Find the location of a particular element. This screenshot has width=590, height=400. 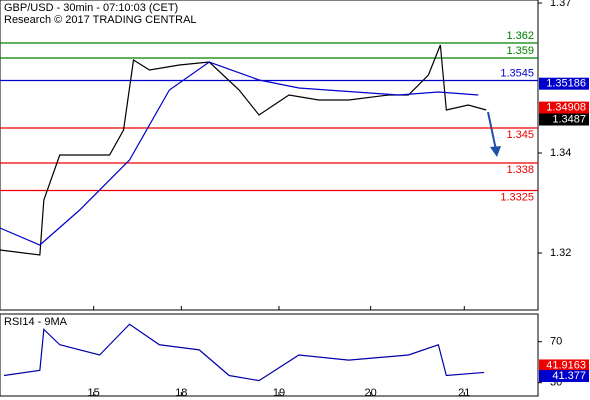

y-tick-label: 1.34 is located at coordinates (560, 153).